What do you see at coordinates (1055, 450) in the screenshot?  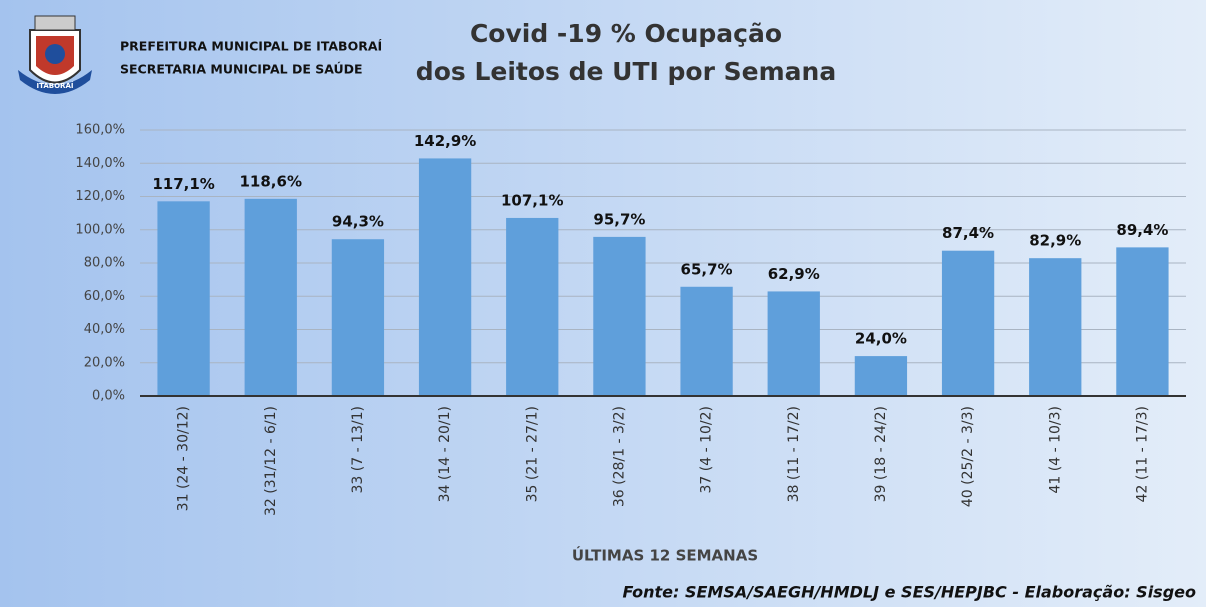 I see `x-tick-label: 41 (4 - 10/3)` at bounding box center [1055, 450].